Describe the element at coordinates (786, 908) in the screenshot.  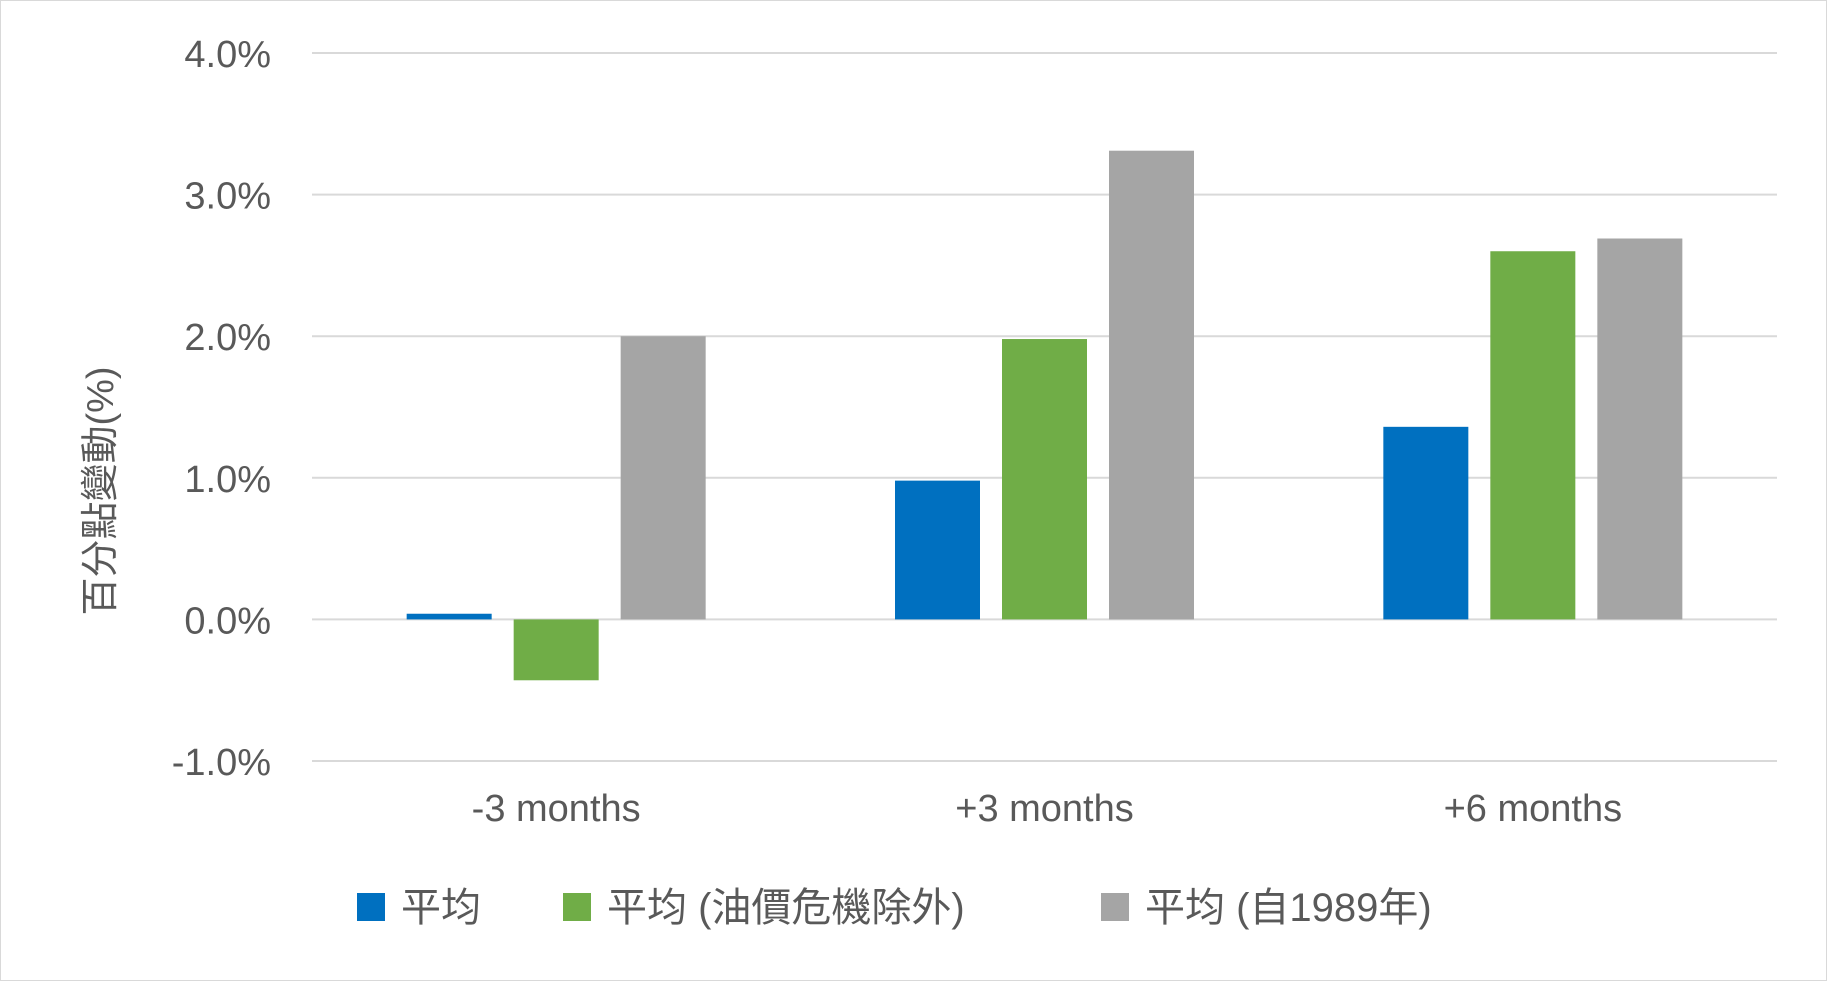
I see `legend-label: 平均 (油價危機除外)` at that location.